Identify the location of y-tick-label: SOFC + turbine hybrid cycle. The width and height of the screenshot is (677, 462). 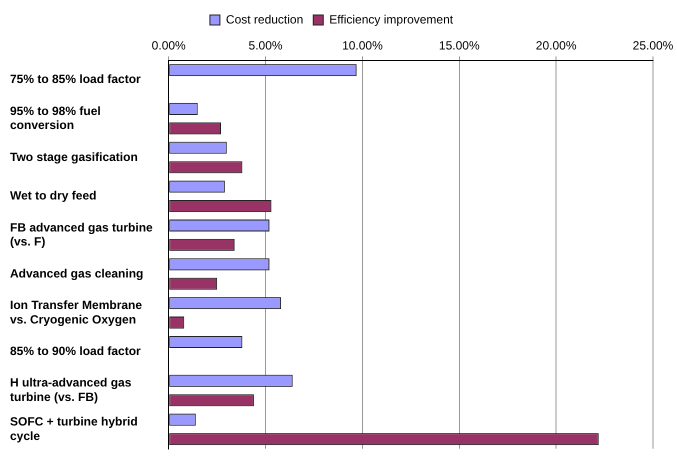
(74, 428).